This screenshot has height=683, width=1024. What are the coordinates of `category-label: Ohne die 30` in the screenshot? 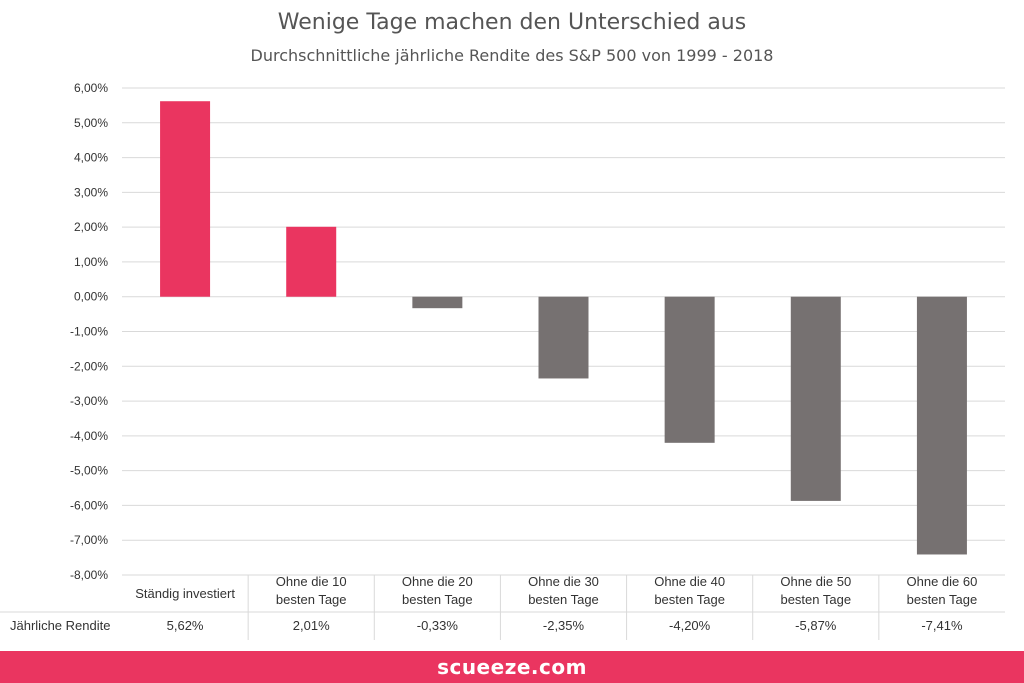 It's located at (563, 581).